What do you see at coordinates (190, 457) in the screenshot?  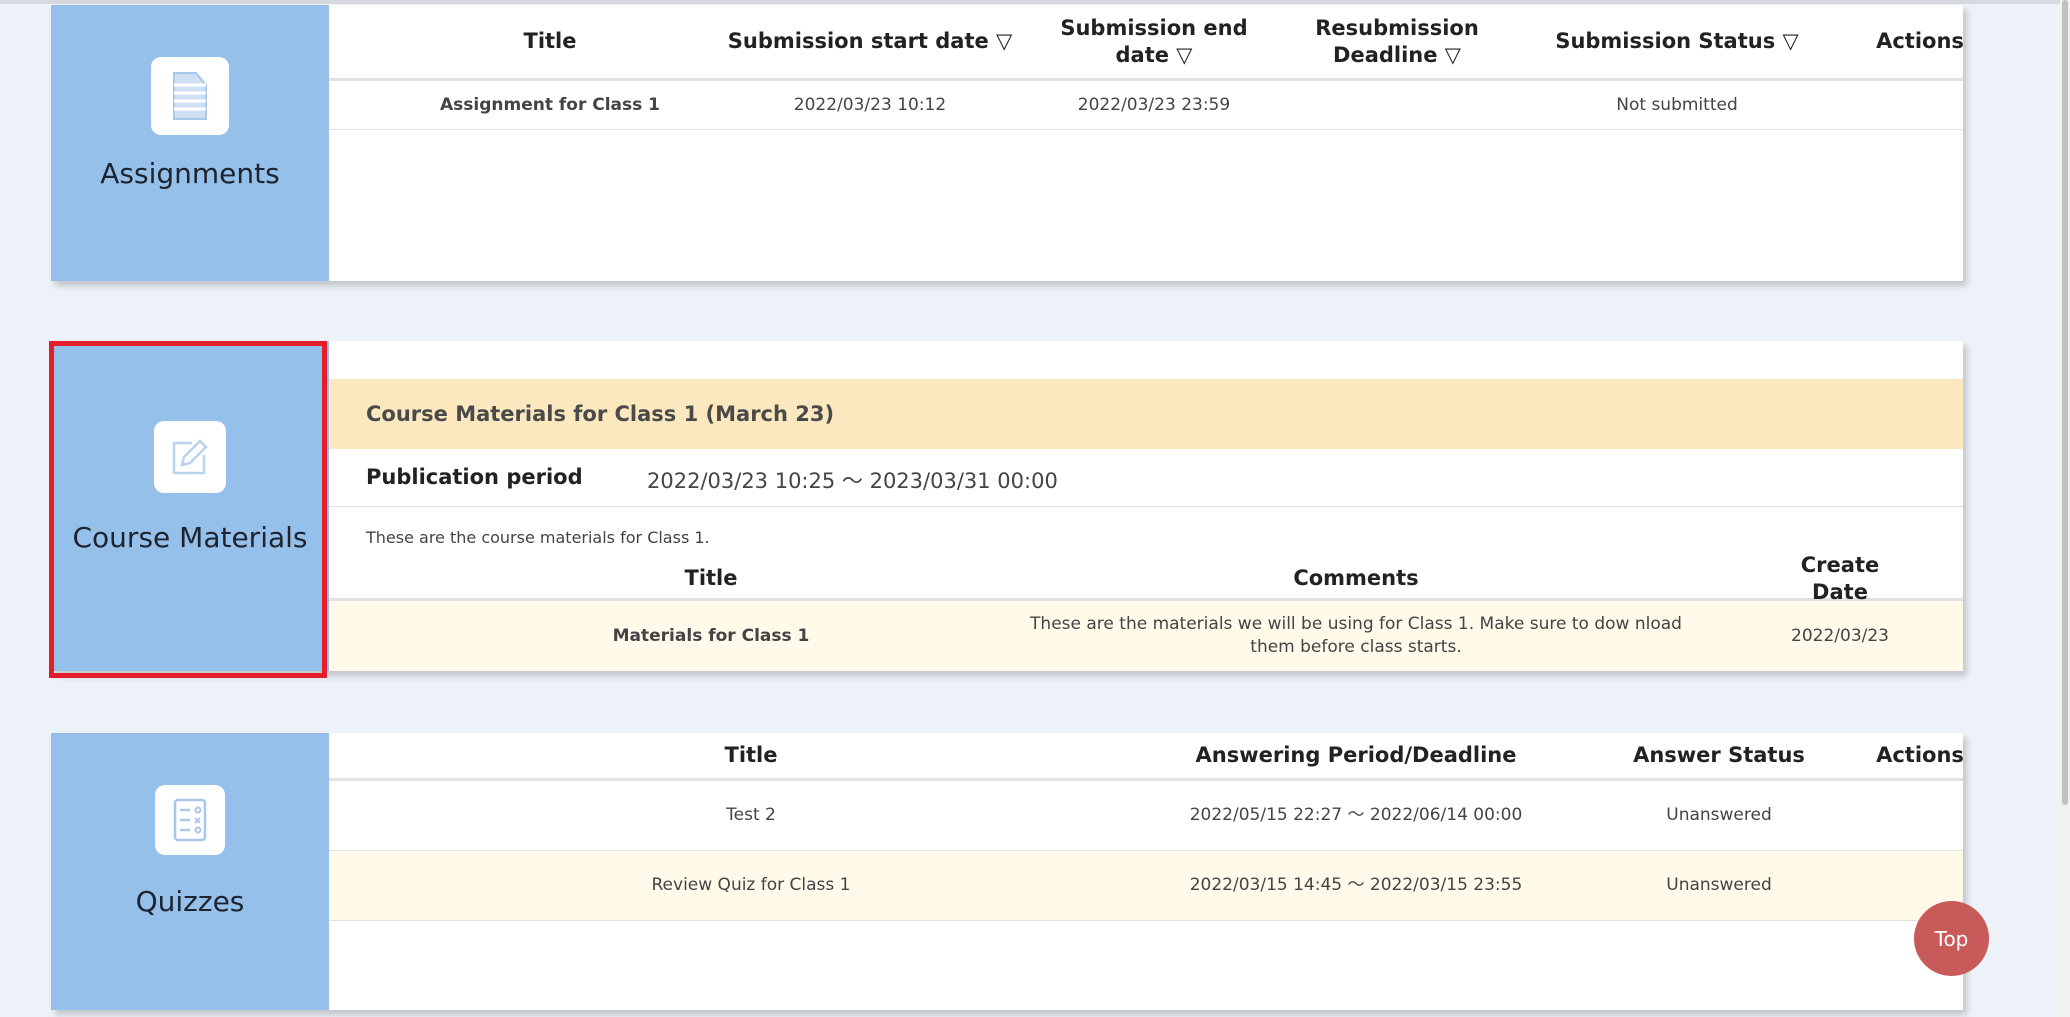 I see `edit-icon` at bounding box center [190, 457].